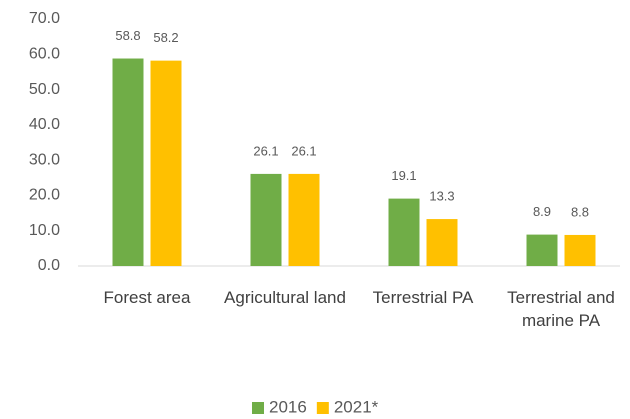  Describe the element at coordinates (44, 124) in the screenshot. I see `y-tick-label: 40.0` at that location.